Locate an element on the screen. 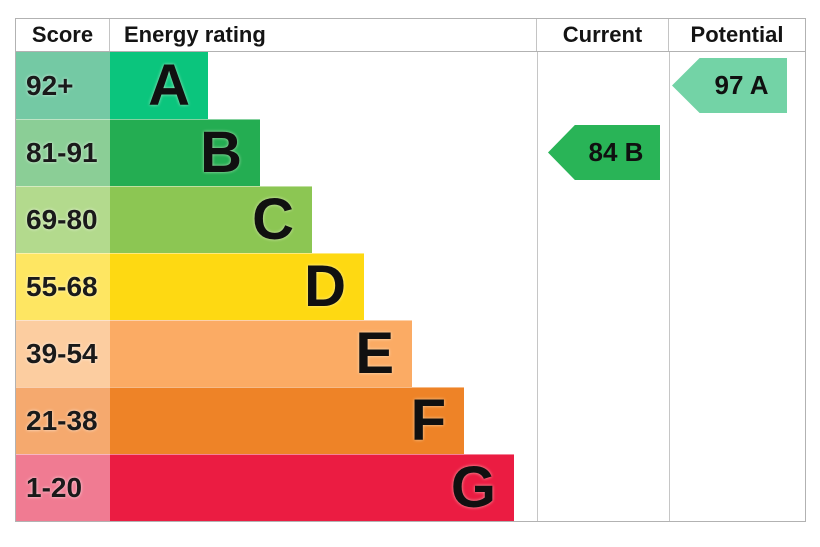 The width and height of the screenshot is (820, 547). potential-rating-arrow: 97 A is located at coordinates (729, 85).